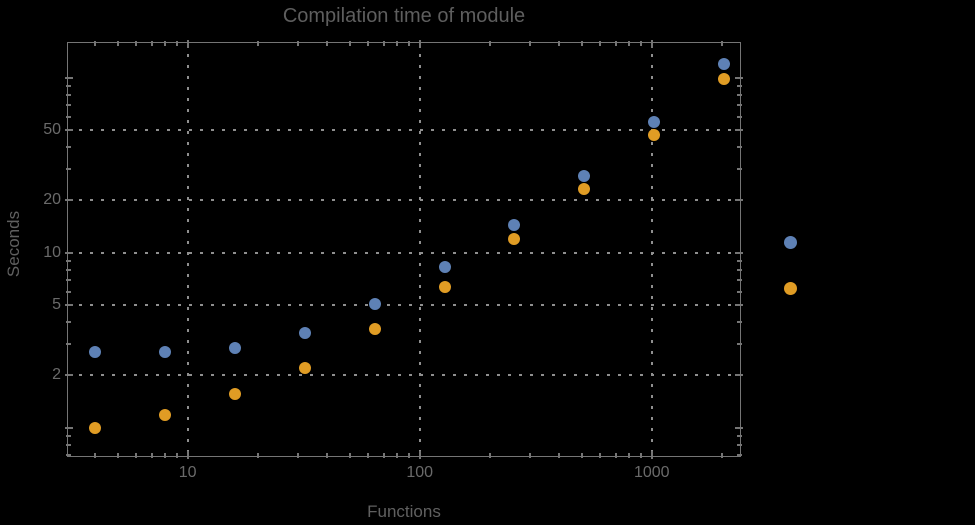 This screenshot has width=975, height=525. I want to click on y-tick-label: 10, so click(52, 252).